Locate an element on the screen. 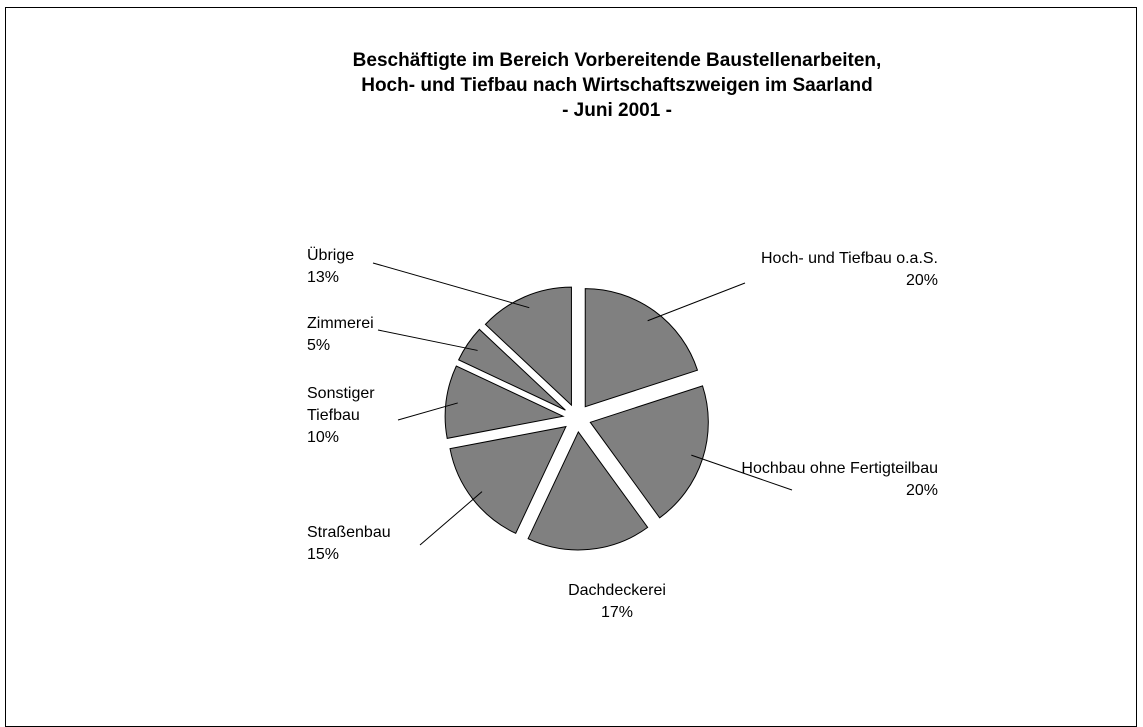 This screenshot has width=1143, height=727. value-label: 15% is located at coordinates (323, 554).